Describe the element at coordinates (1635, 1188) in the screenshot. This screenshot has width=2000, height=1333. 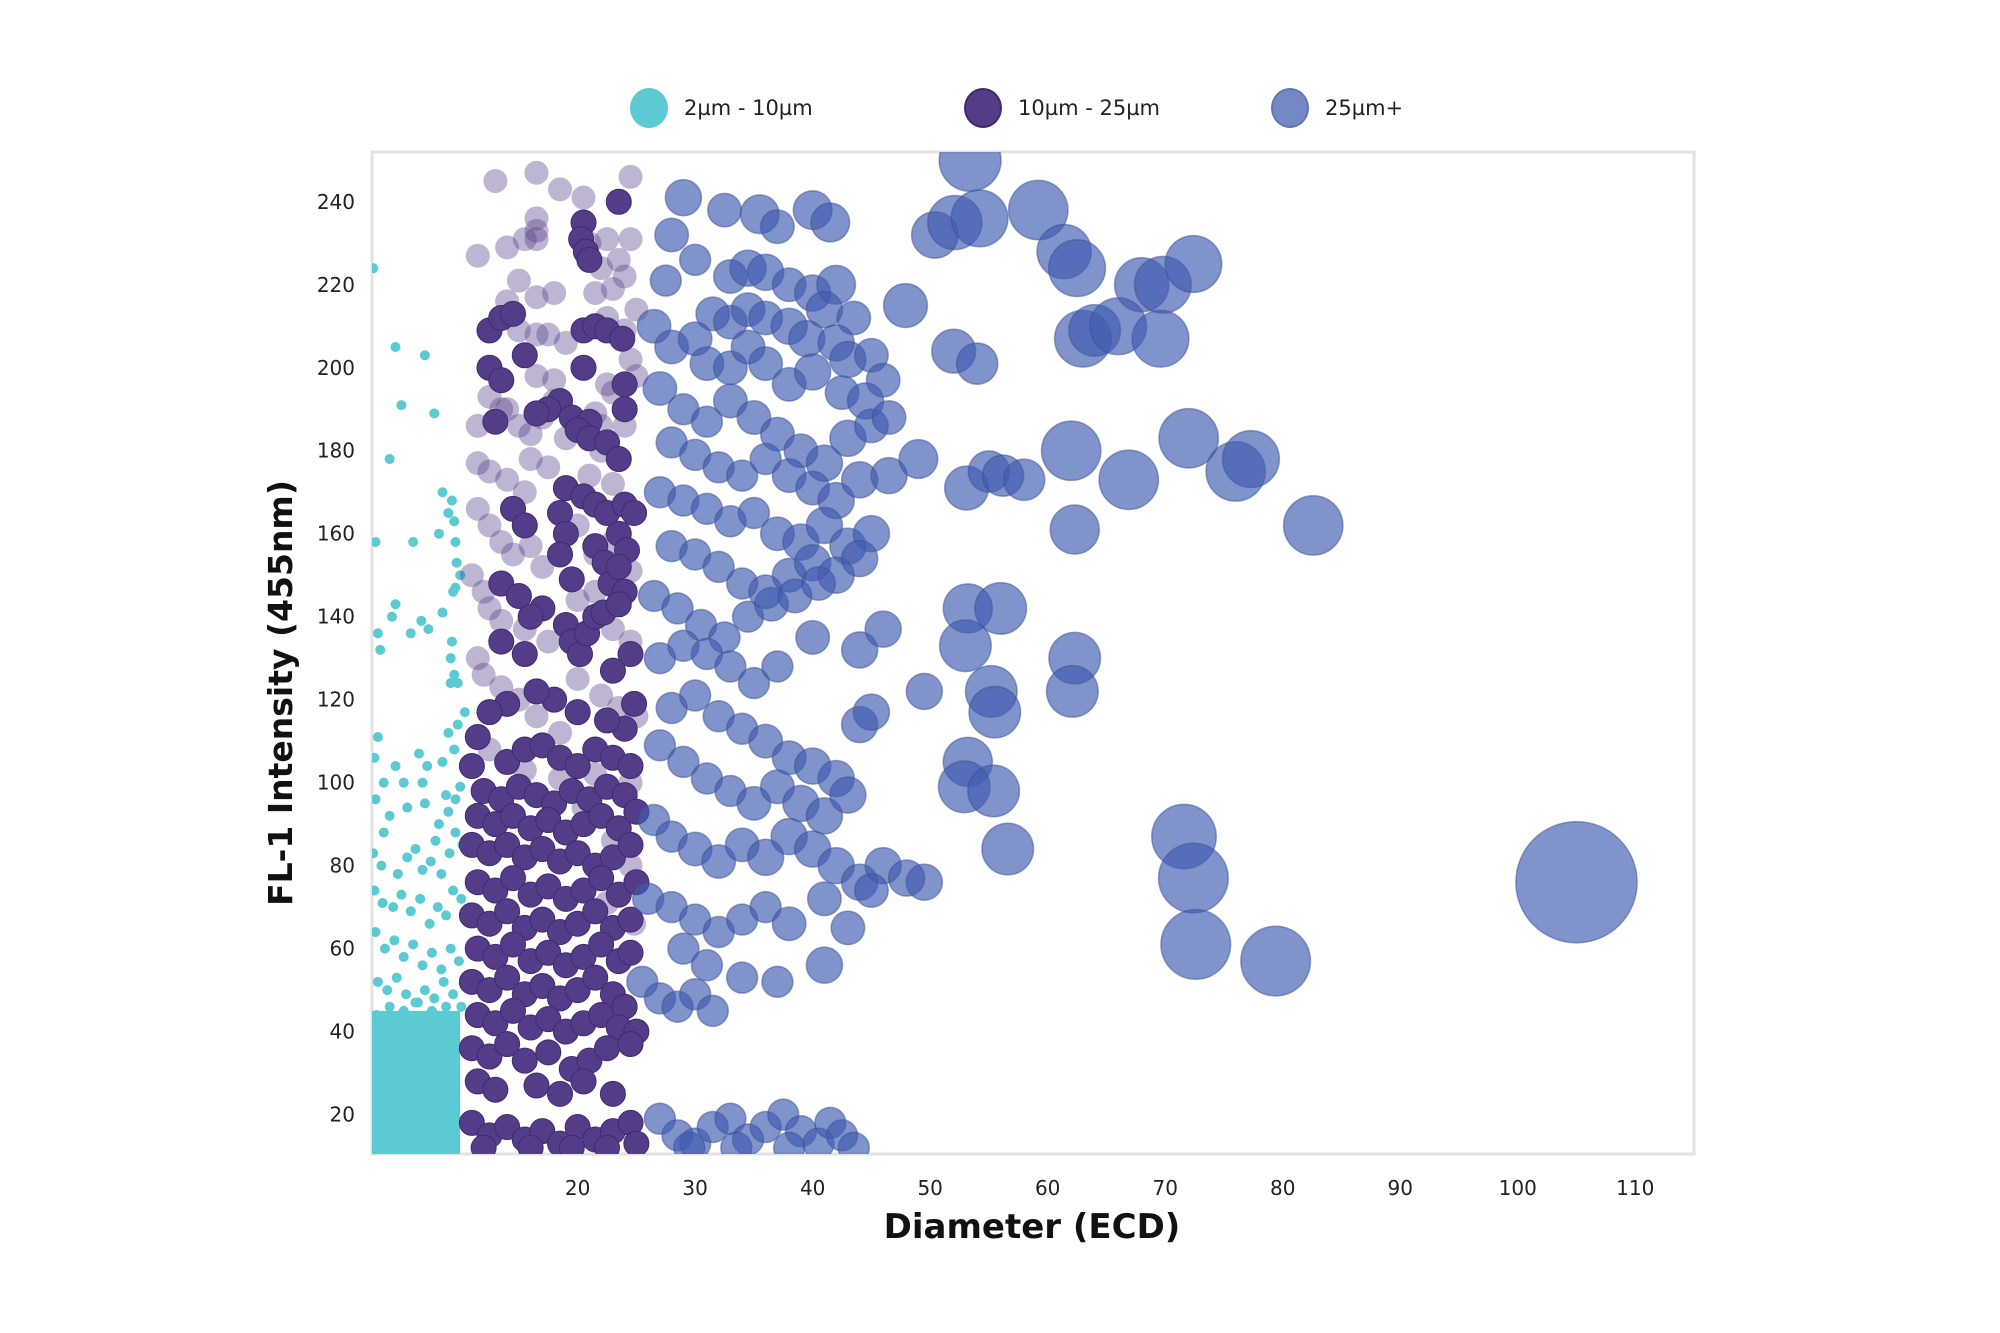
I see `x-tick-label: 110` at that location.